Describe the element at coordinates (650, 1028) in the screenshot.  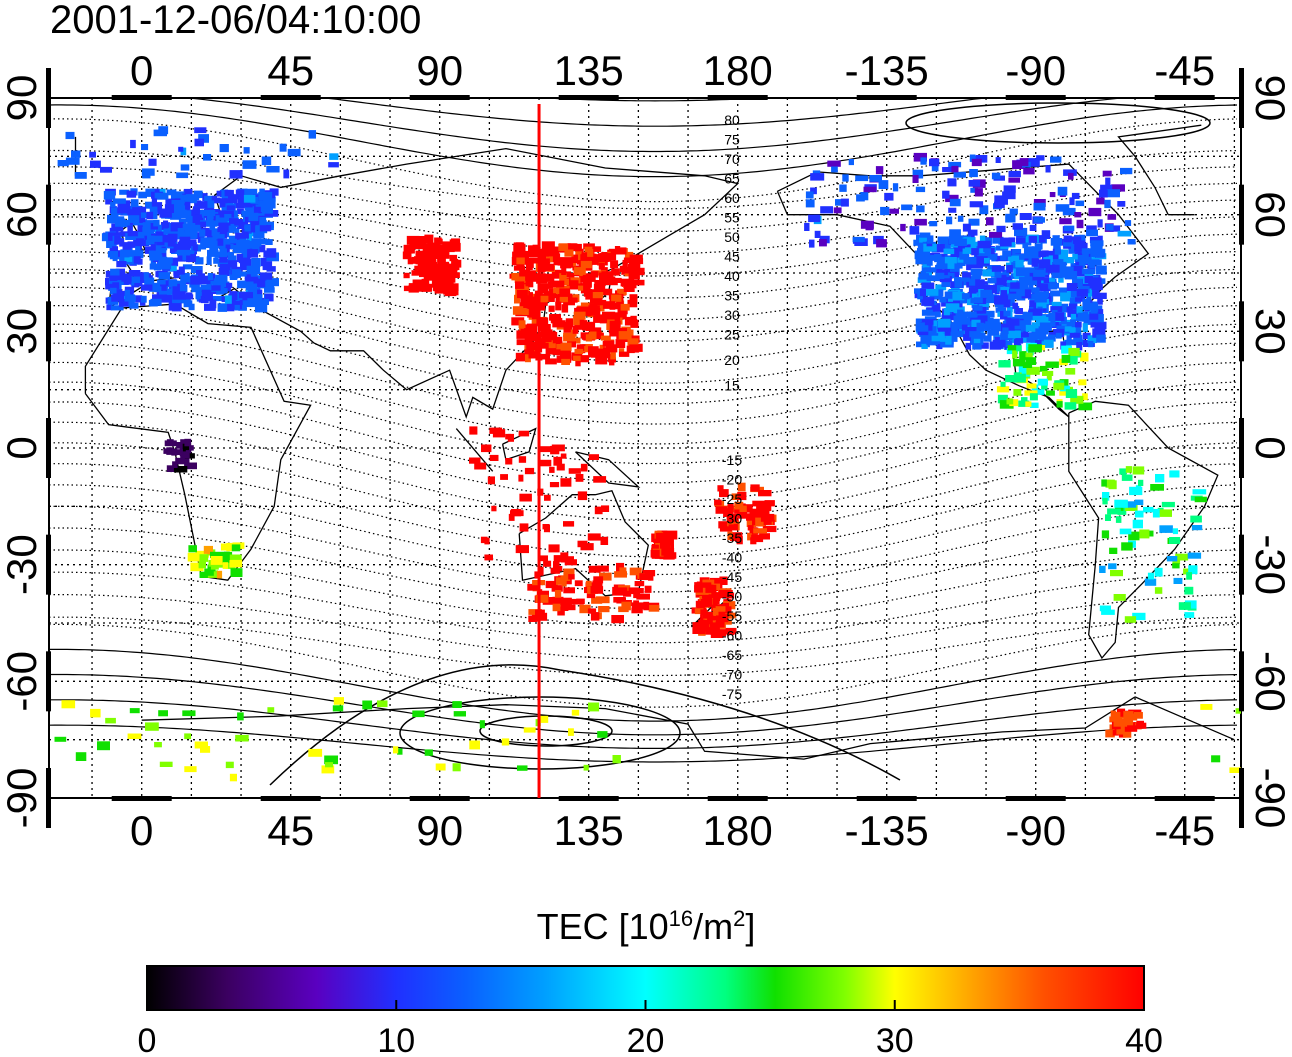
I see `colorbar-ticks: 0 10 20 30 40` at that location.